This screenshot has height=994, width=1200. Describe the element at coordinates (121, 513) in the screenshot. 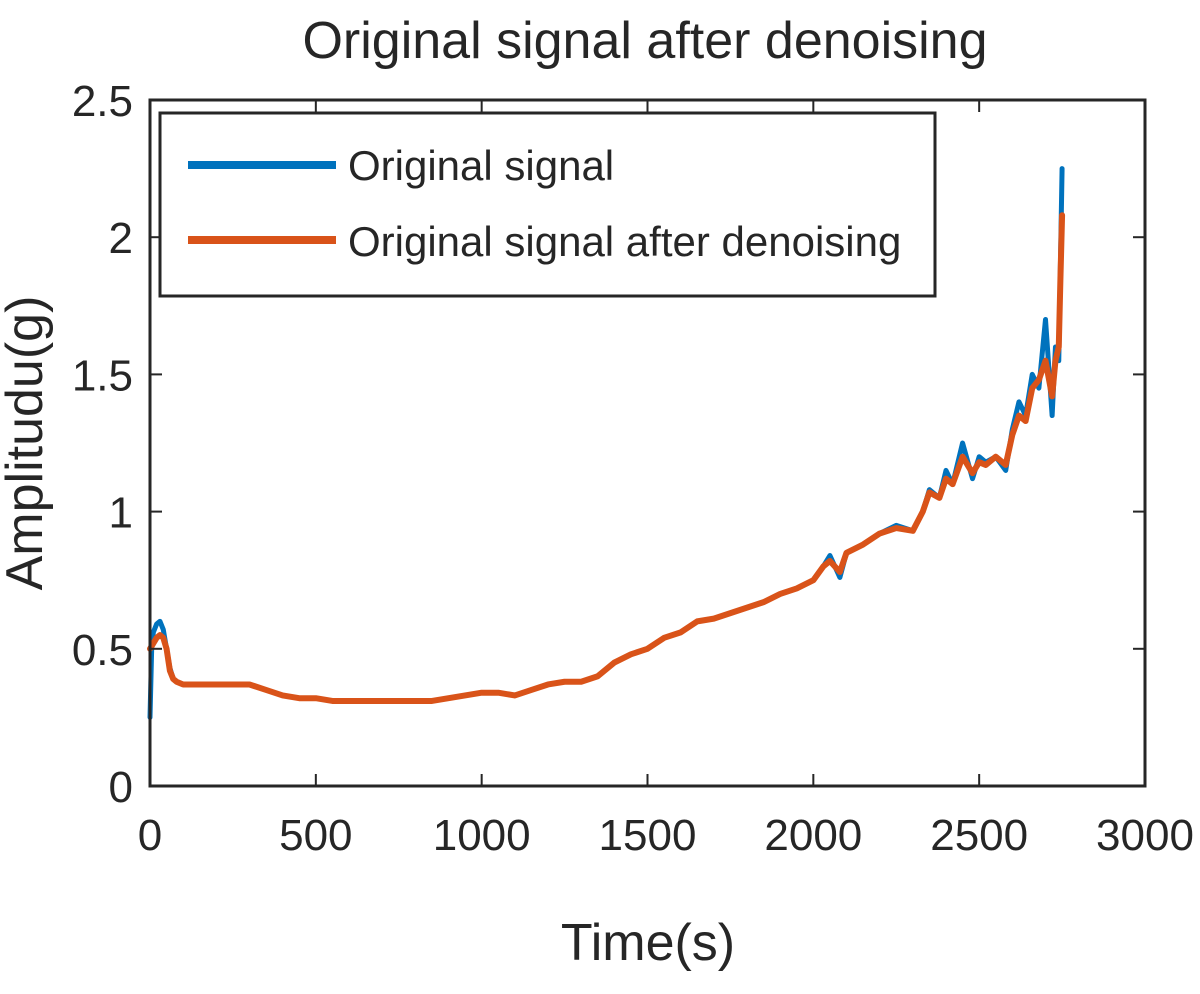

I see `y-tick-label-1: 1` at that location.